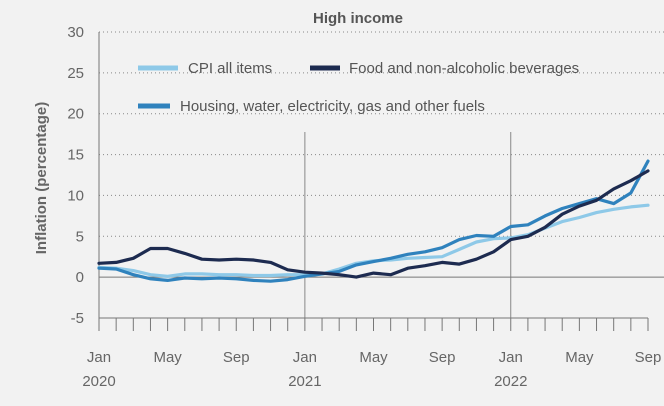 Image resolution: width=664 pixels, height=406 pixels. Describe the element at coordinates (464, 68) in the screenshot. I see `legend-label-food: Food and non-alcoholic beverages` at that location.